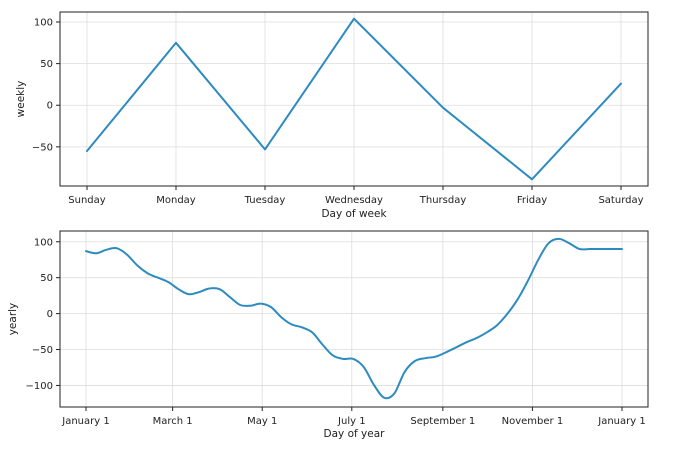 Image resolution: width=683 pixels, height=459 pixels. What do you see at coordinates (354, 214) in the screenshot?
I see `weekly-x-axis-label: Day of week` at bounding box center [354, 214].